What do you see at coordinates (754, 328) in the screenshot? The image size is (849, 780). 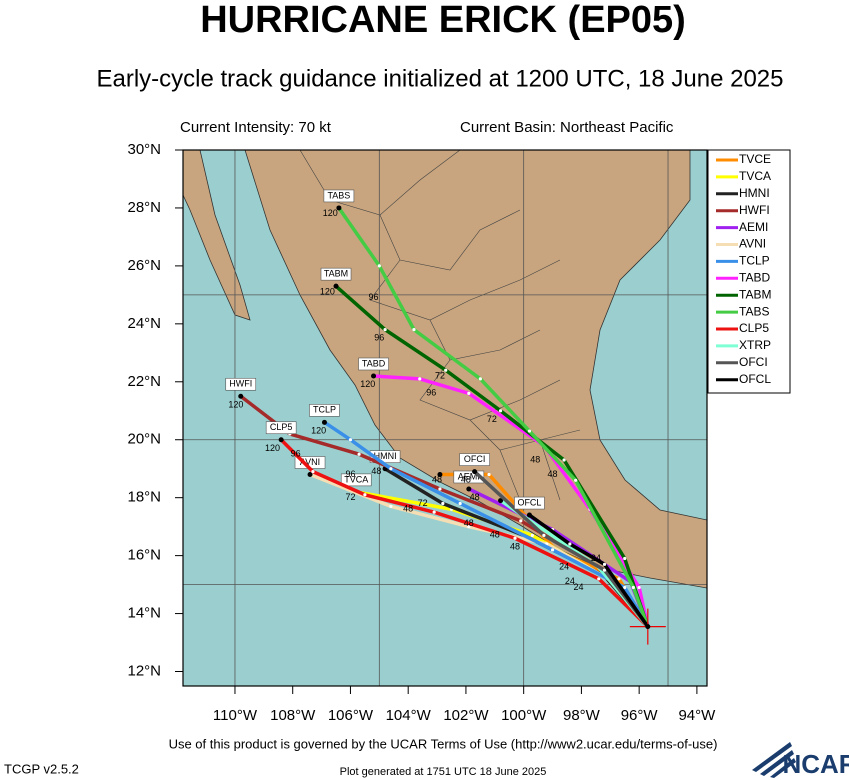 I see `legend-label: CLP5` at bounding box center [754, 328].